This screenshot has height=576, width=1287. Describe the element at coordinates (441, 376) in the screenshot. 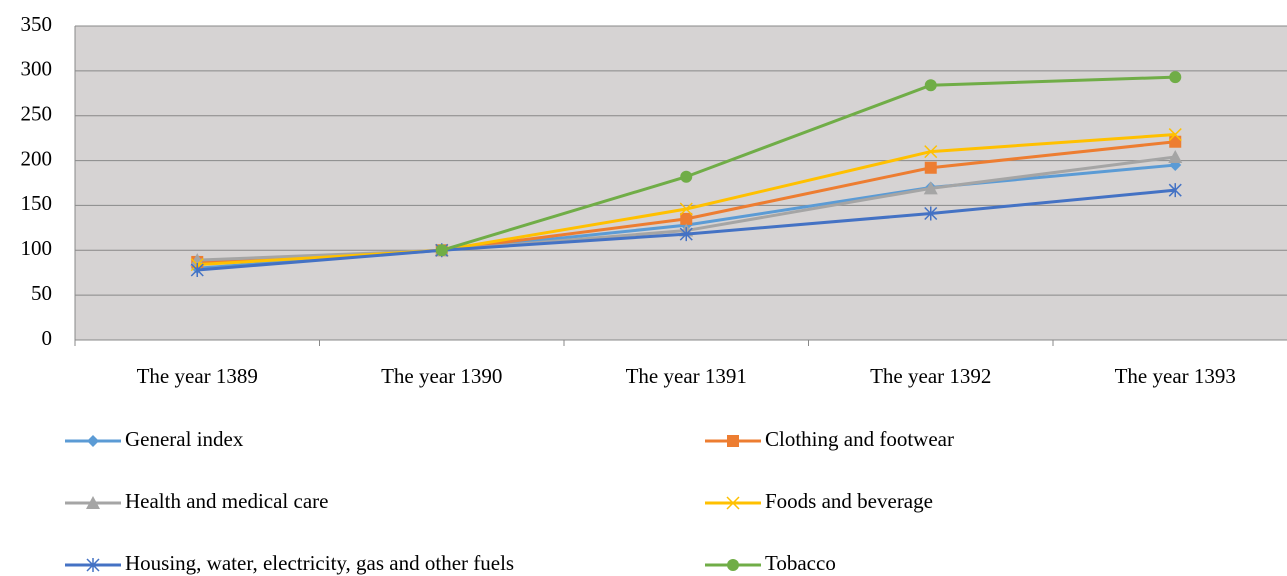

I see `x-tick-label: The year 1390` at that location.